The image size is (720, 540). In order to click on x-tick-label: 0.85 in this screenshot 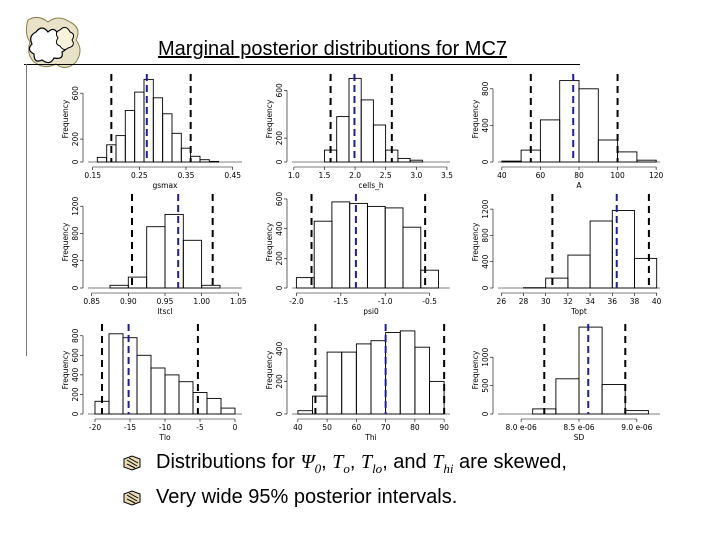, I will do `click(91, 301)`.